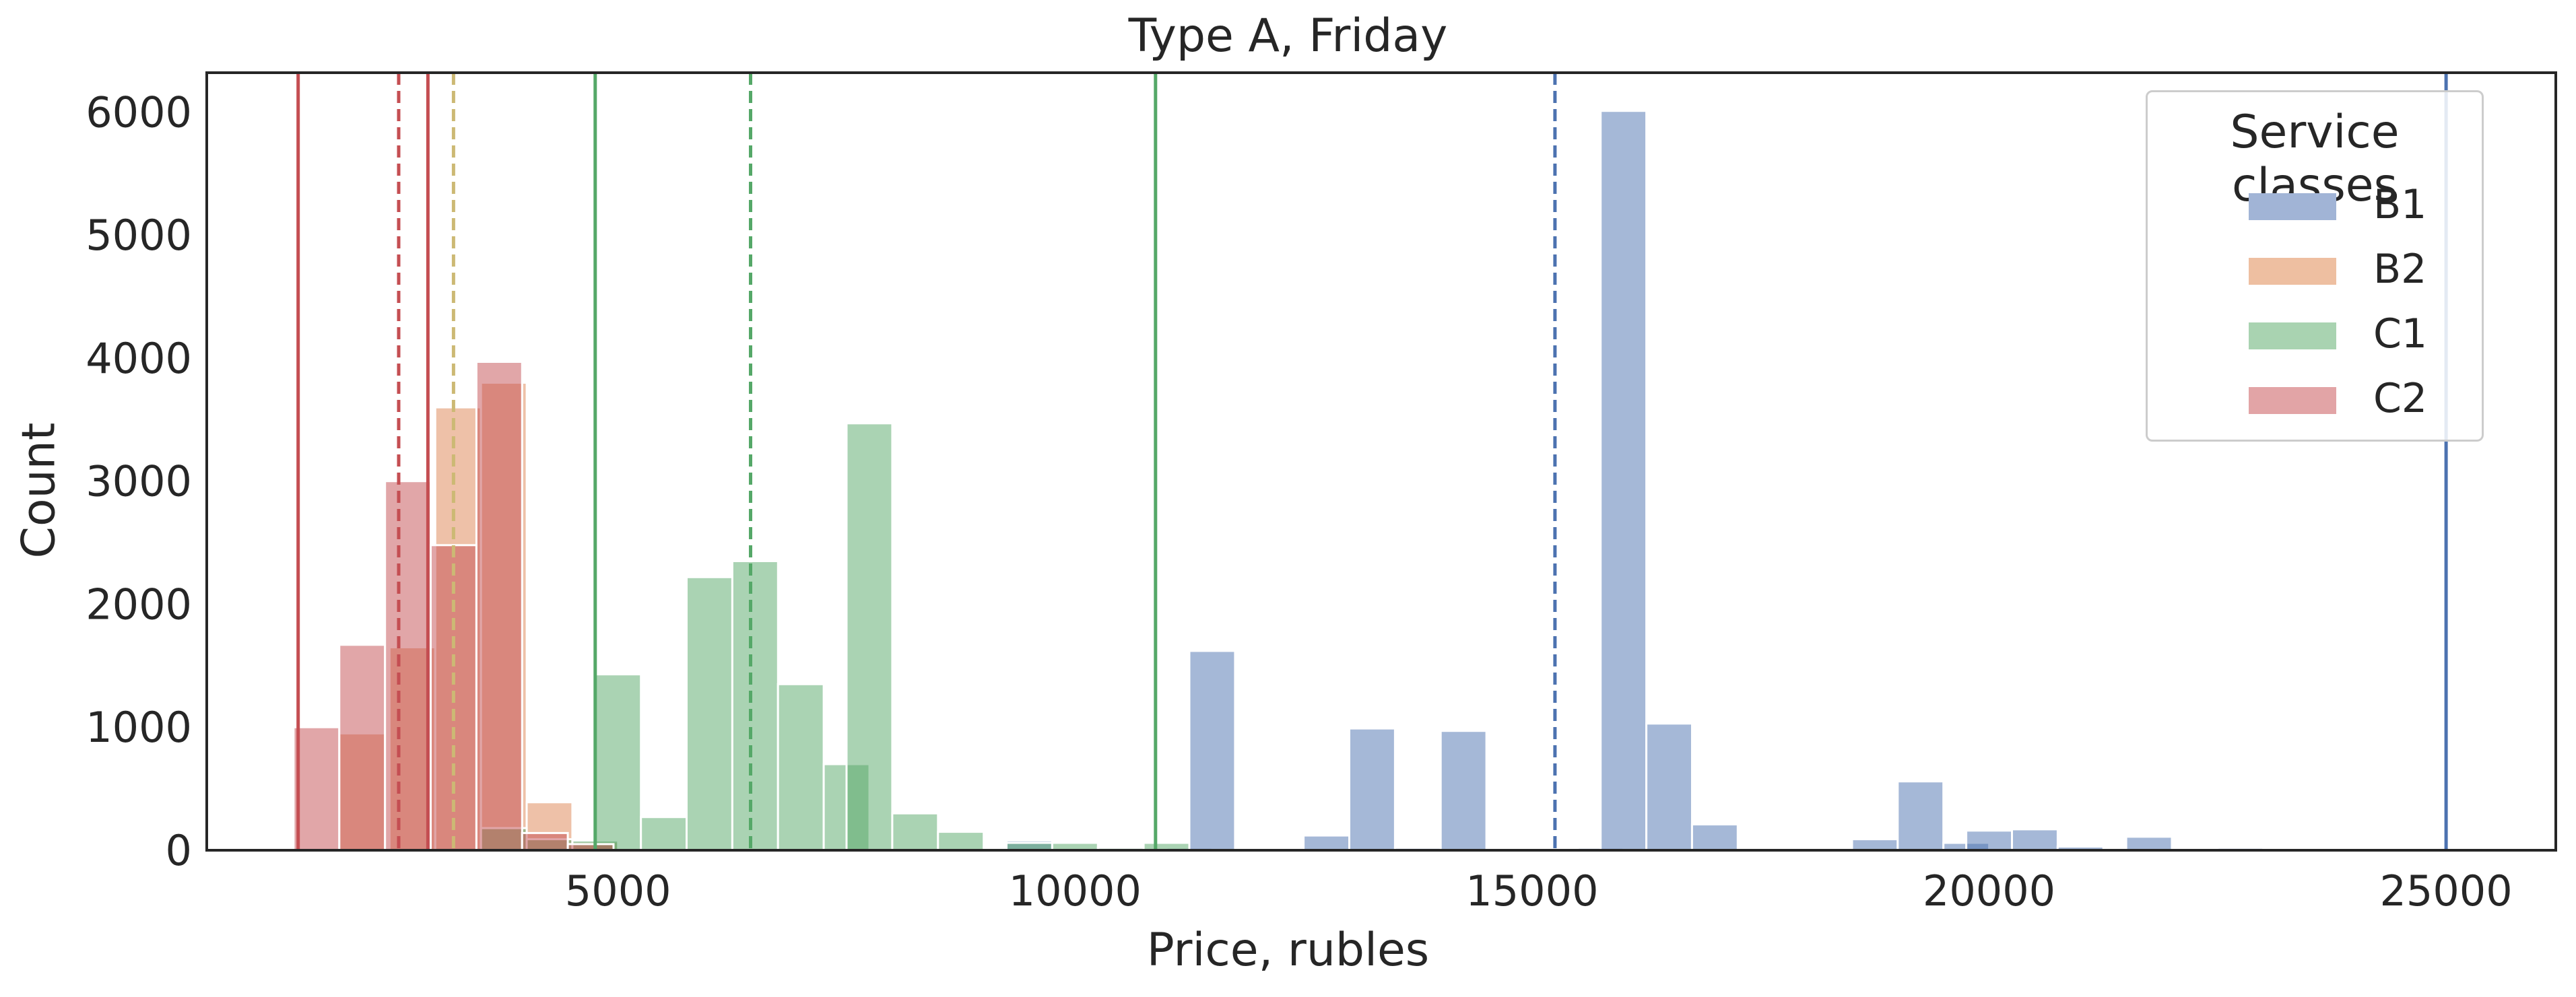  I want to click on y-tick-label-2: 2000, so click(139, 604).